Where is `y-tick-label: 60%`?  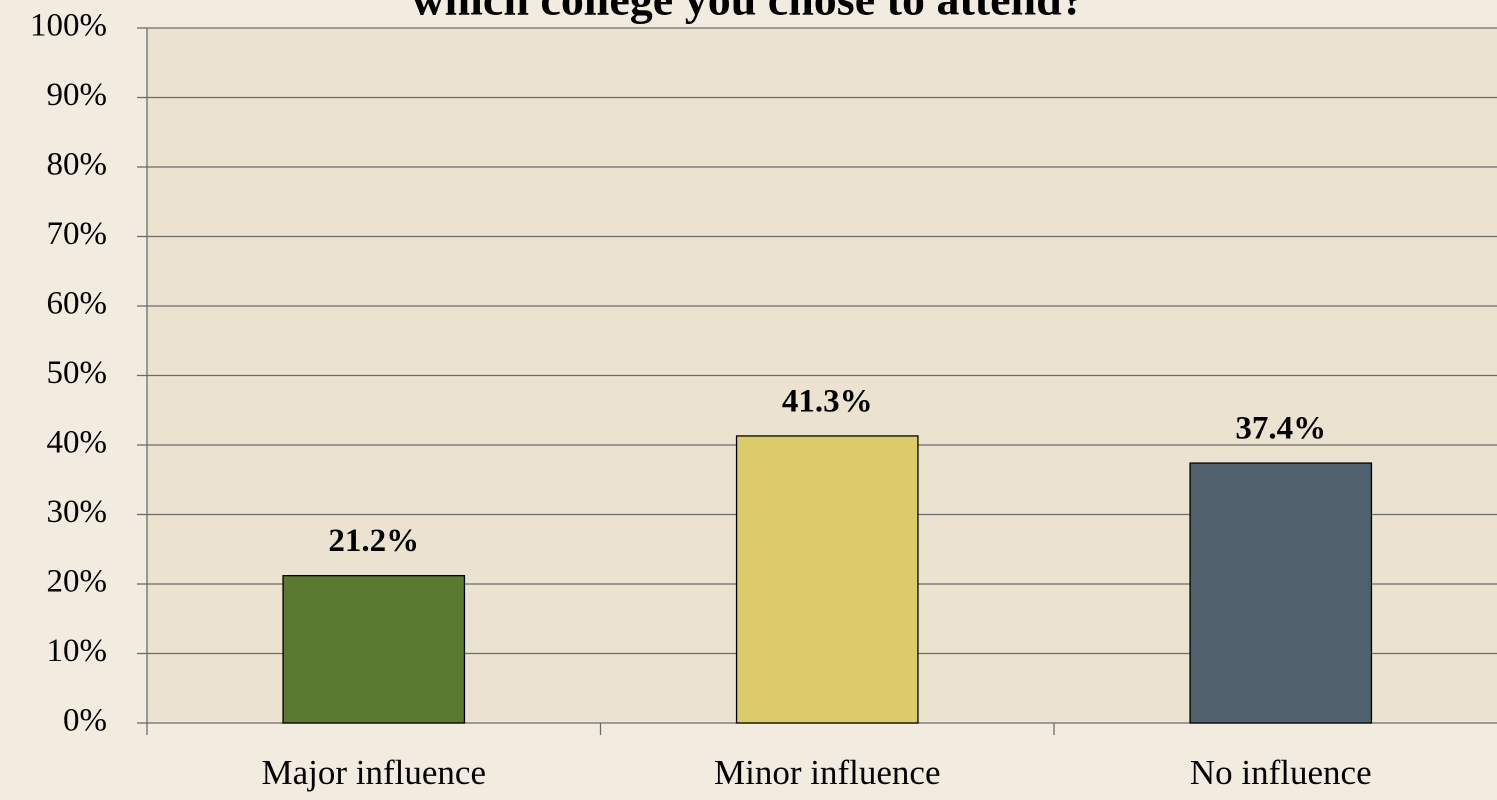
y-tick-label: 60% is located at coordinates (77, 304).